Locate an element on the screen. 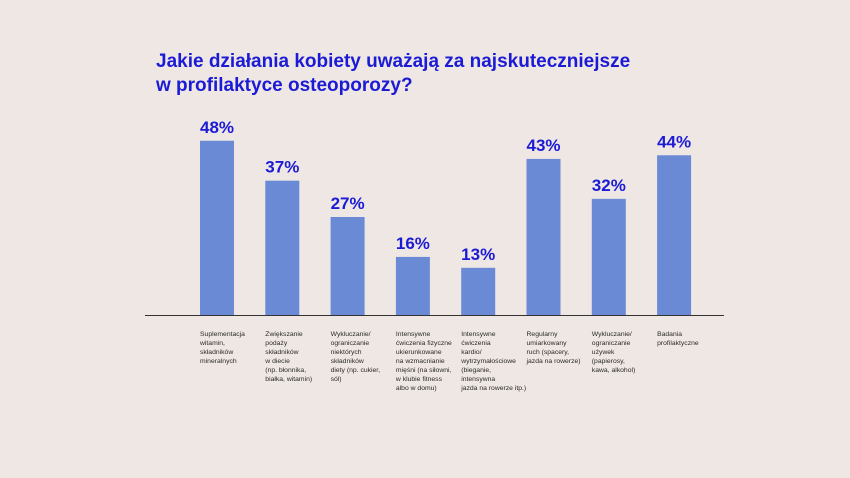 This screenshot has height=478, width=850. value-label: 16% is located at coordinates (413, 243).